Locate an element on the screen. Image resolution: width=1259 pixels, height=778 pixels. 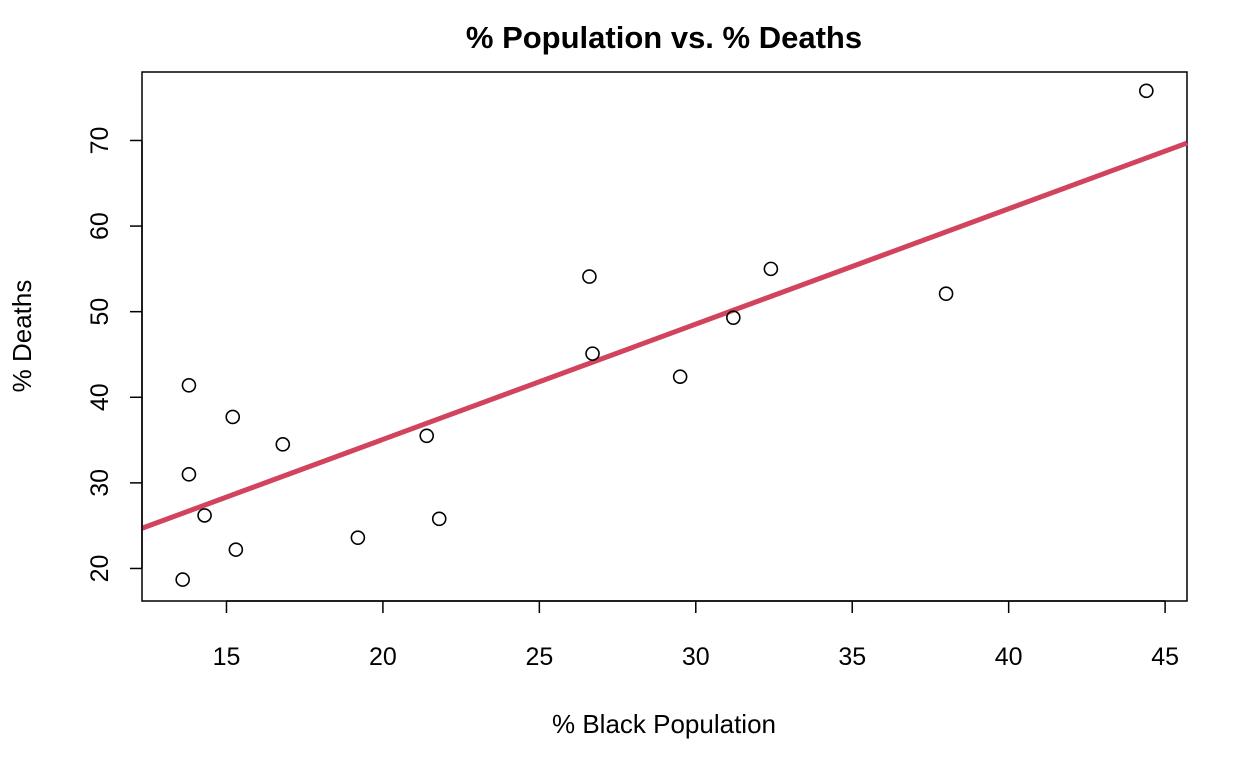
y-tick-label: 30 is located at coordinates (100, 483).